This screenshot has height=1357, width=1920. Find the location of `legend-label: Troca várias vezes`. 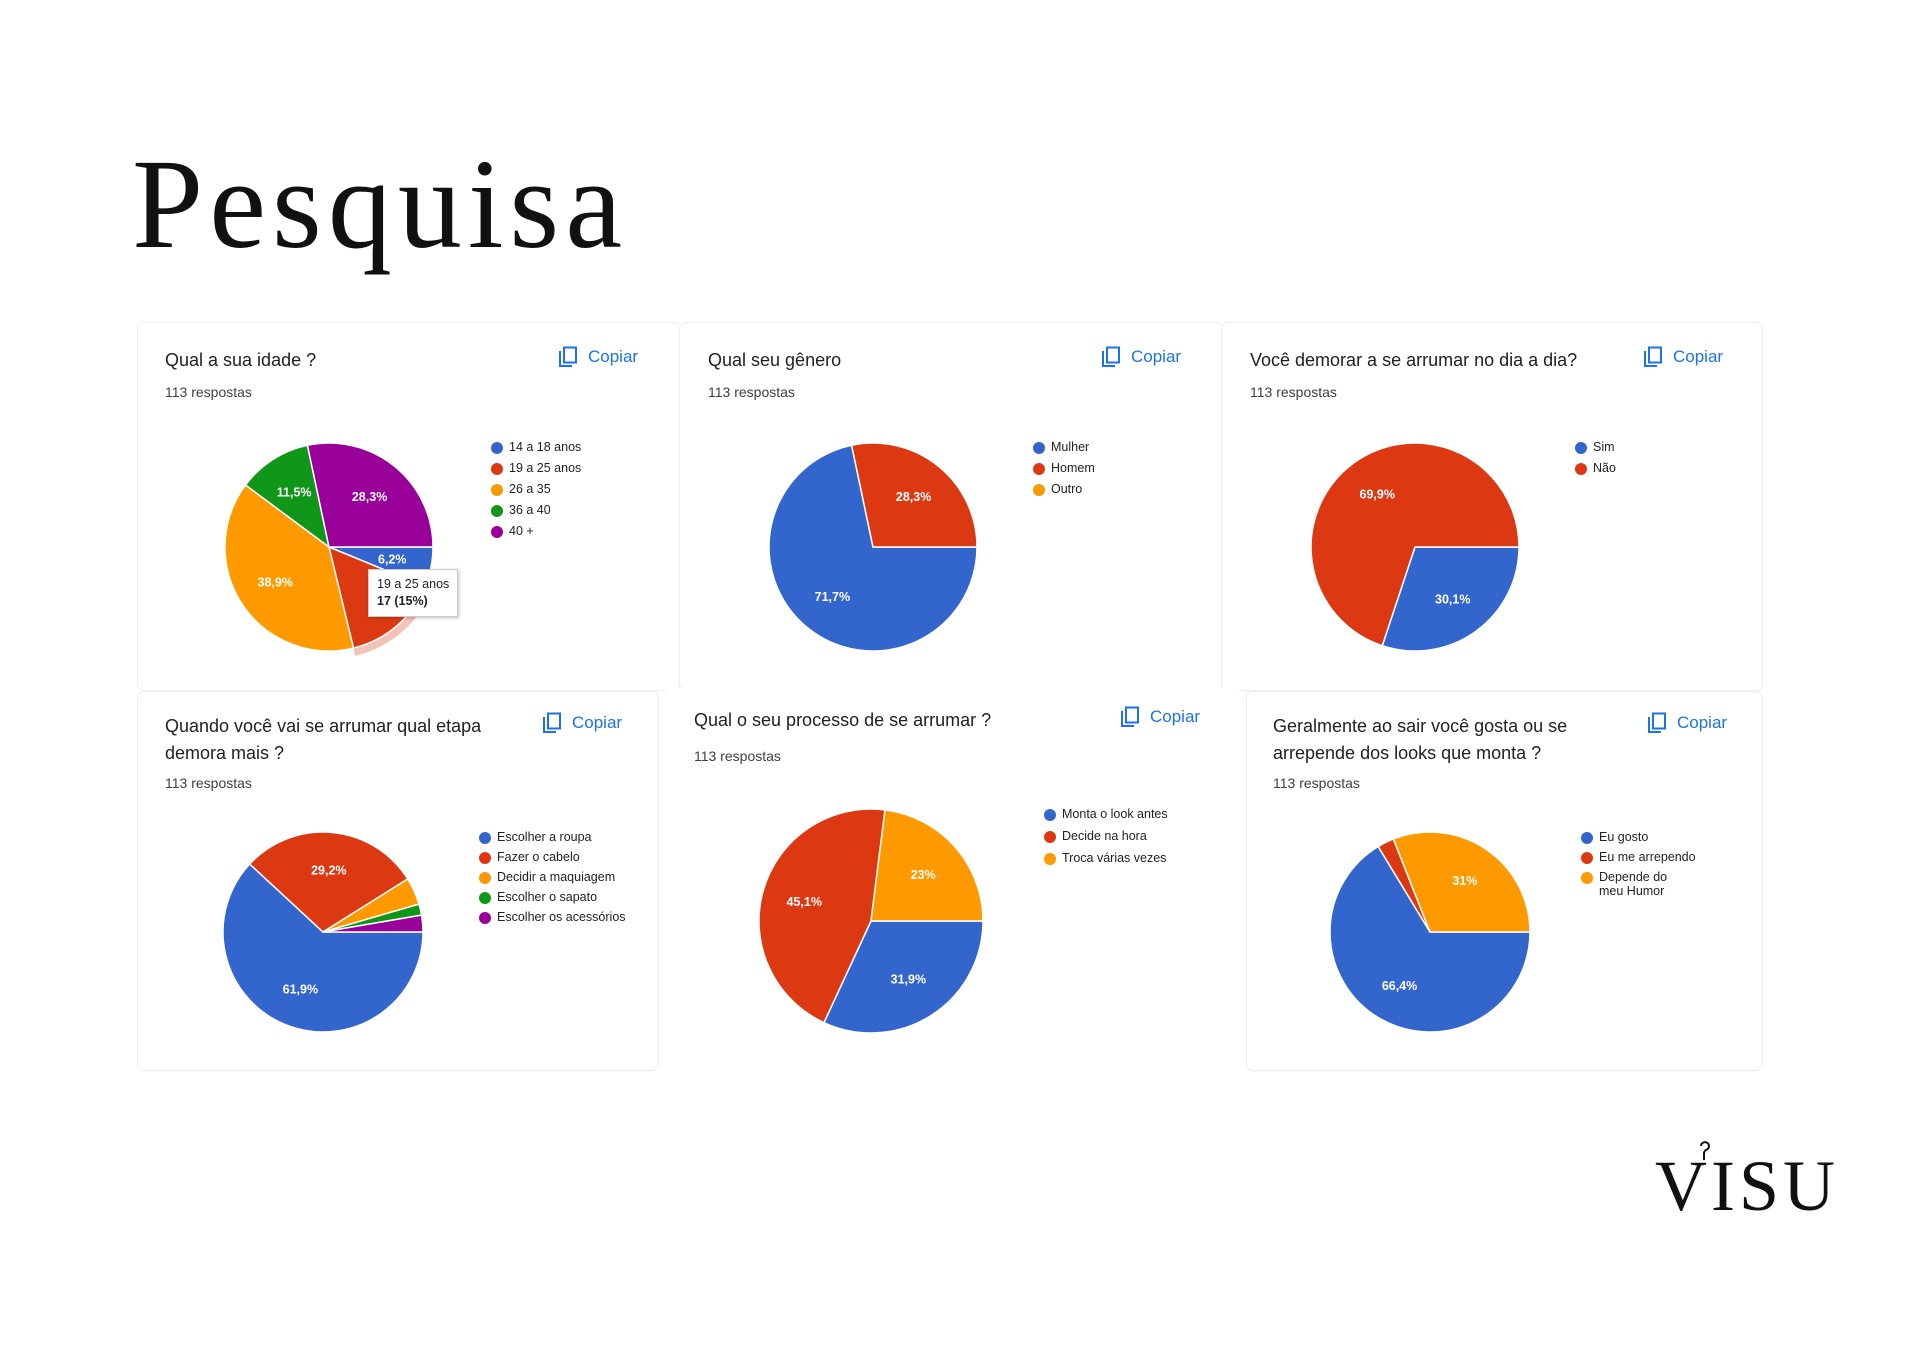

legend-label: Troca várias vezes is located at coordinates (1114, 858).